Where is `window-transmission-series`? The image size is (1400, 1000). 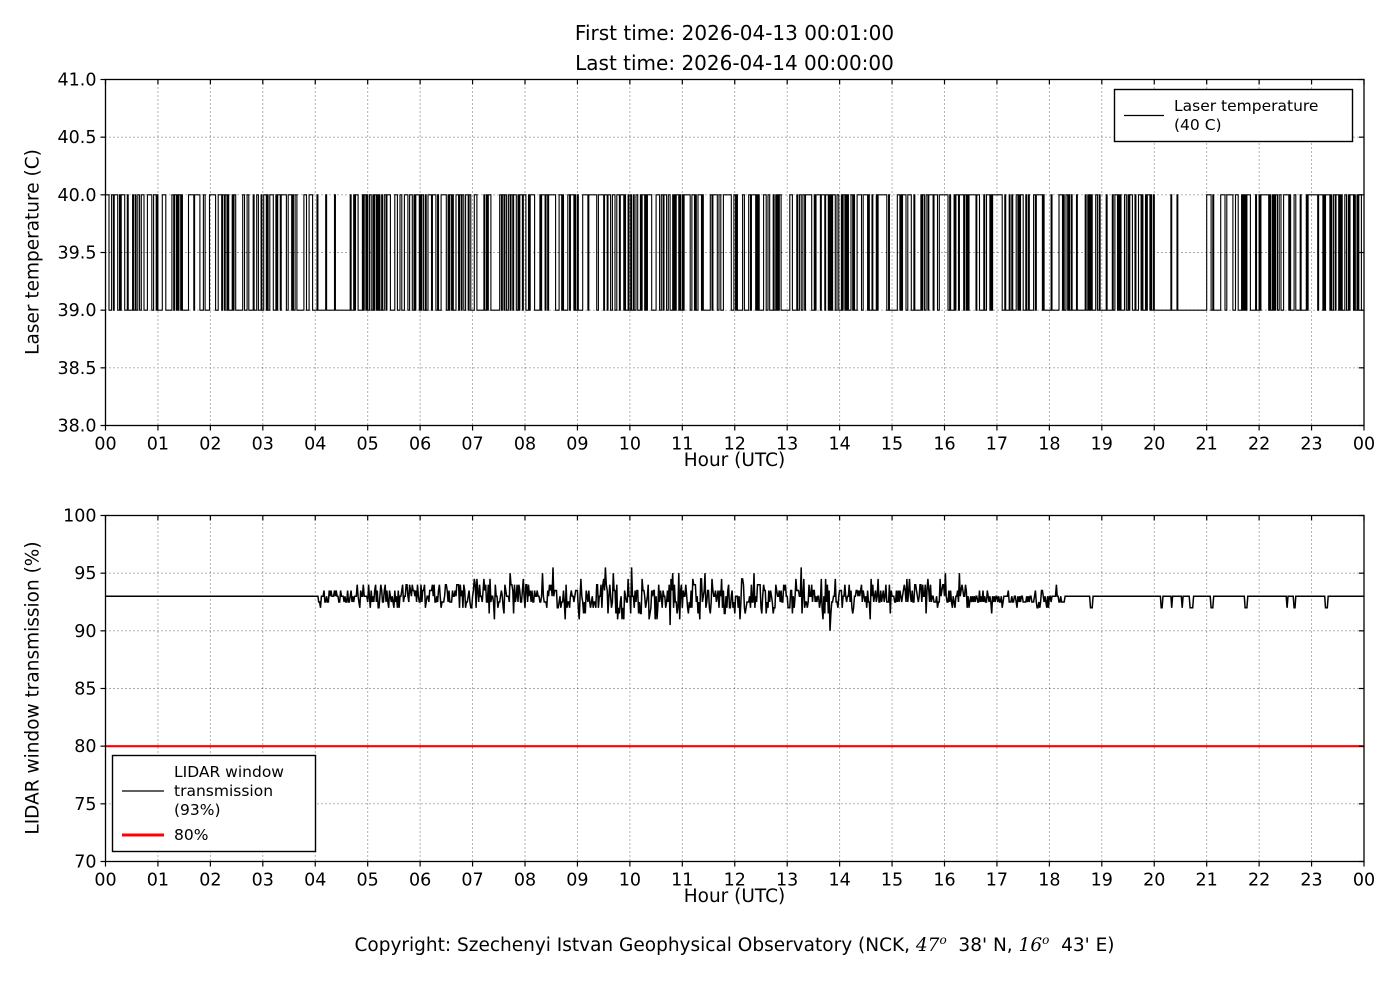 window-transmission-series is located at coordinates (734, 599).